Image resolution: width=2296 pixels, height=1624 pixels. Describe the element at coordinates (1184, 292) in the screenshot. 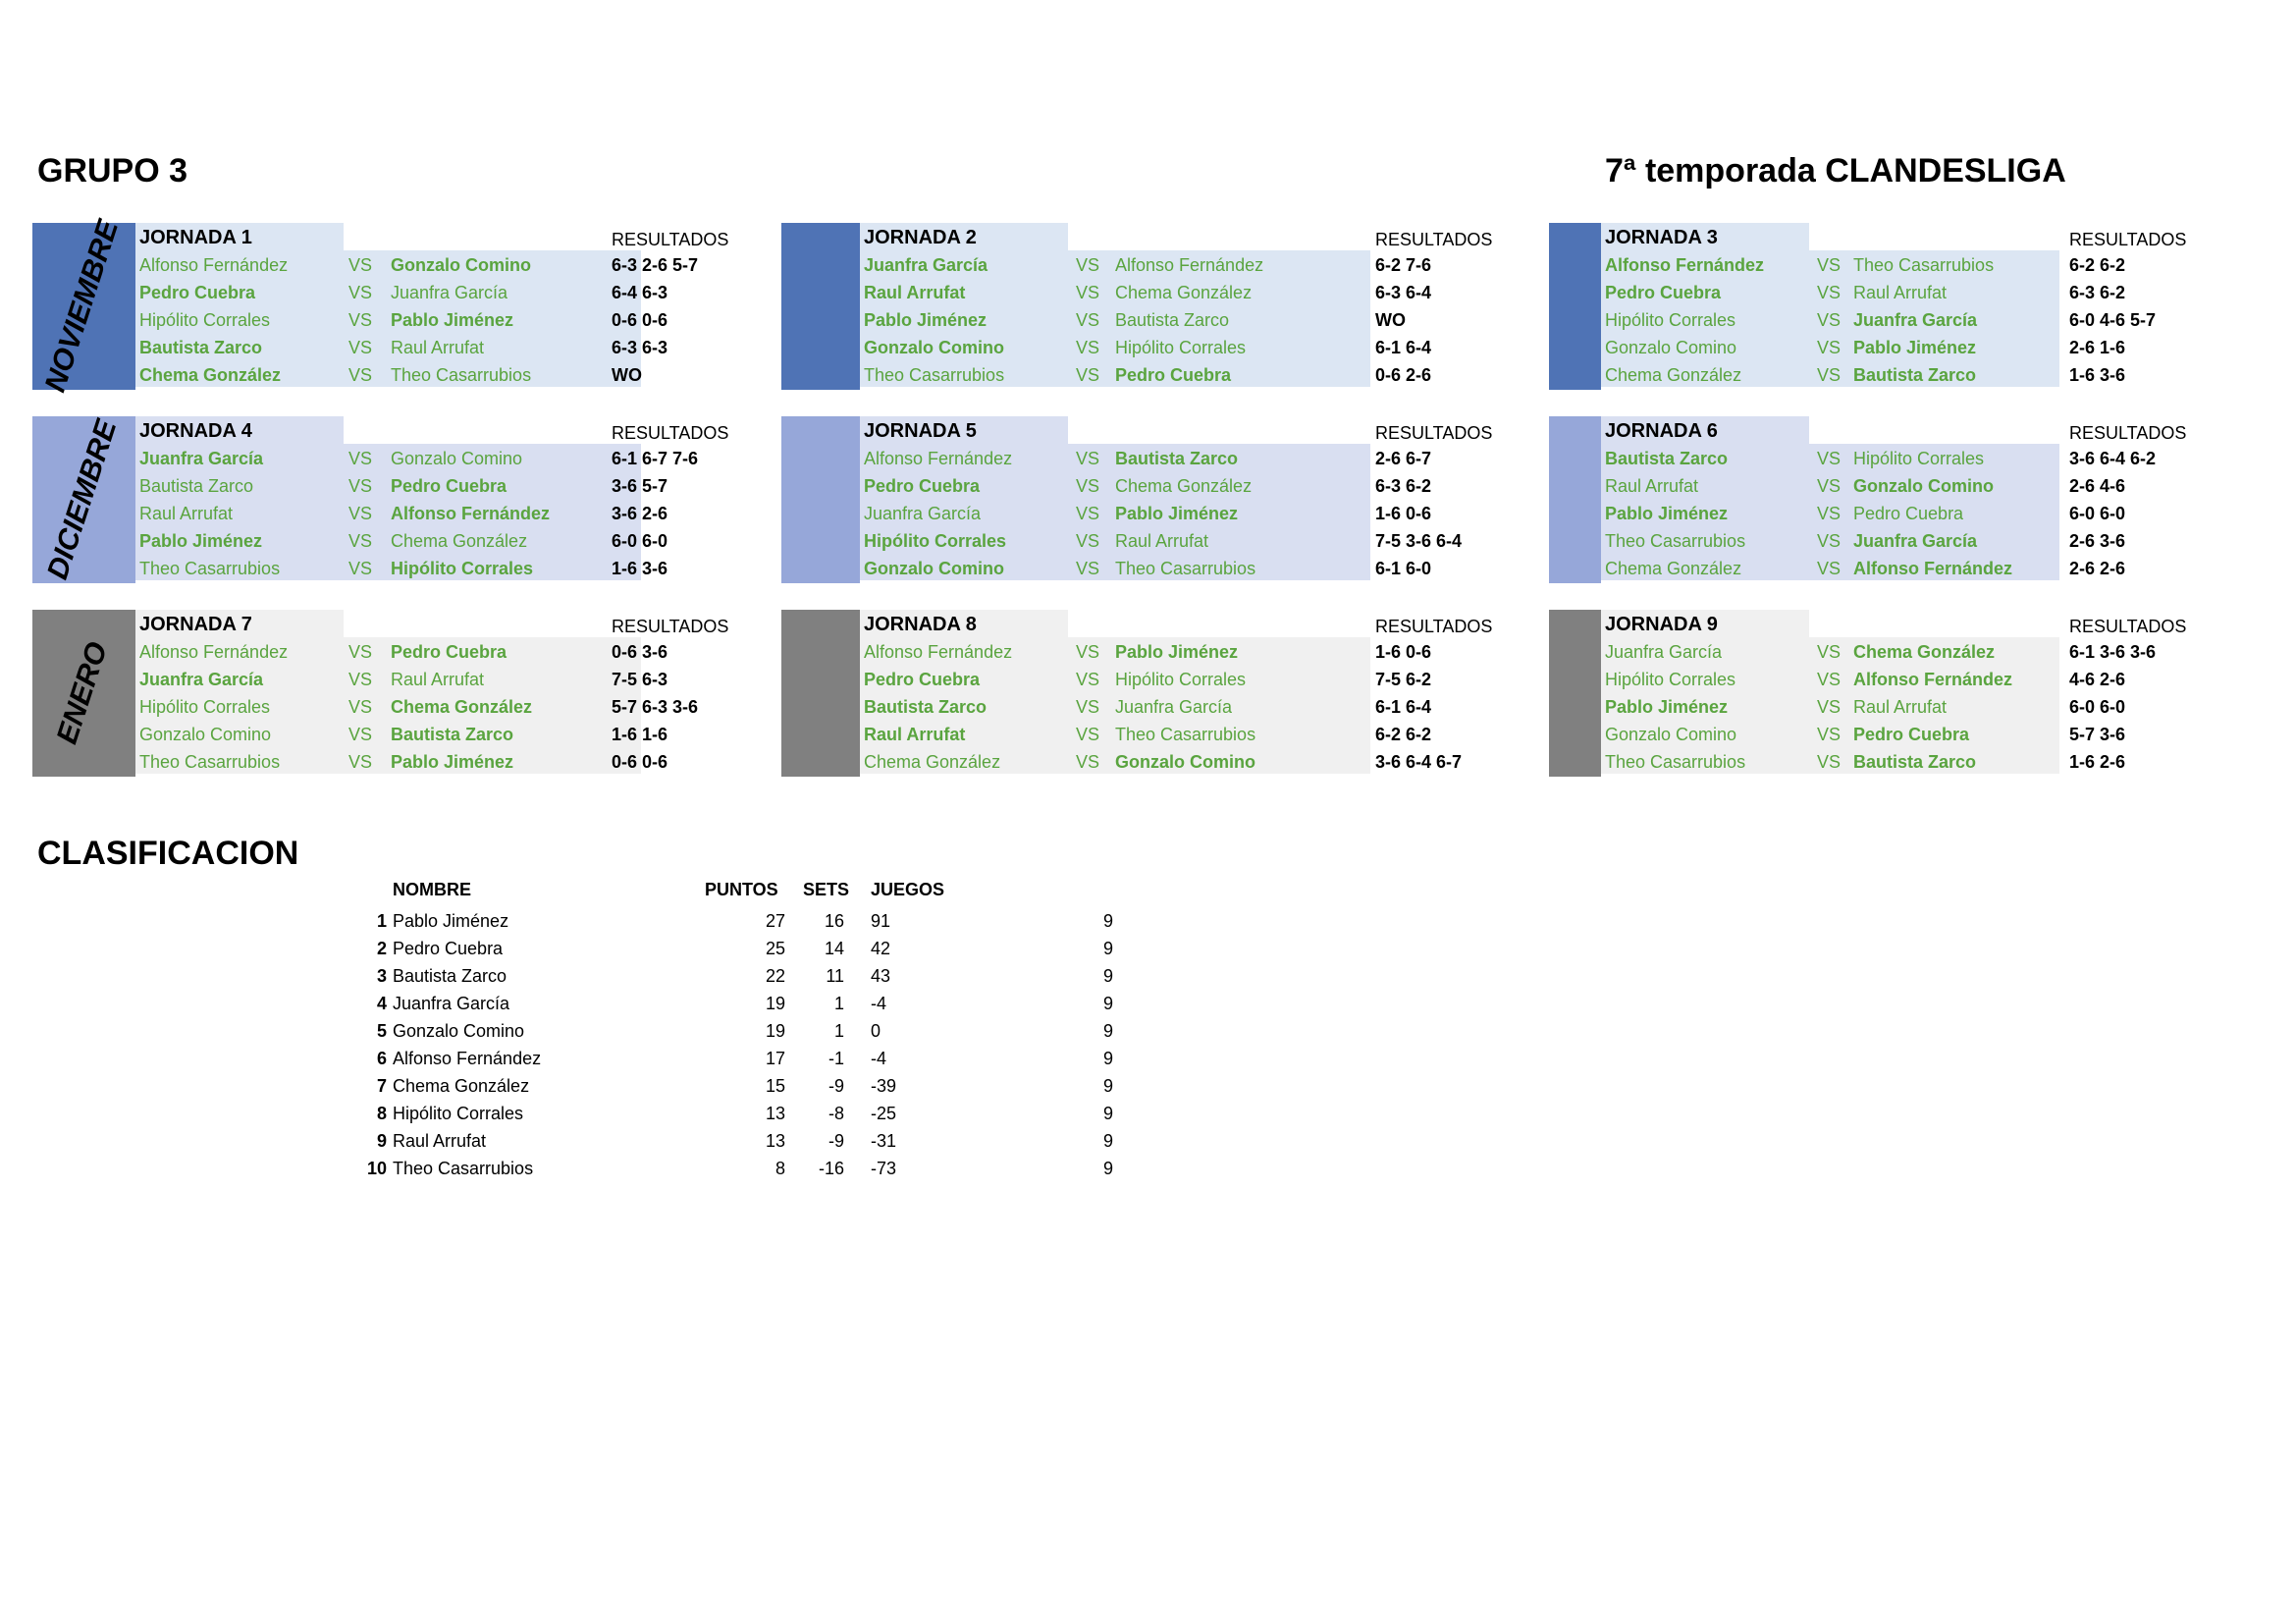

I see `away-player: Chema González` at that location.